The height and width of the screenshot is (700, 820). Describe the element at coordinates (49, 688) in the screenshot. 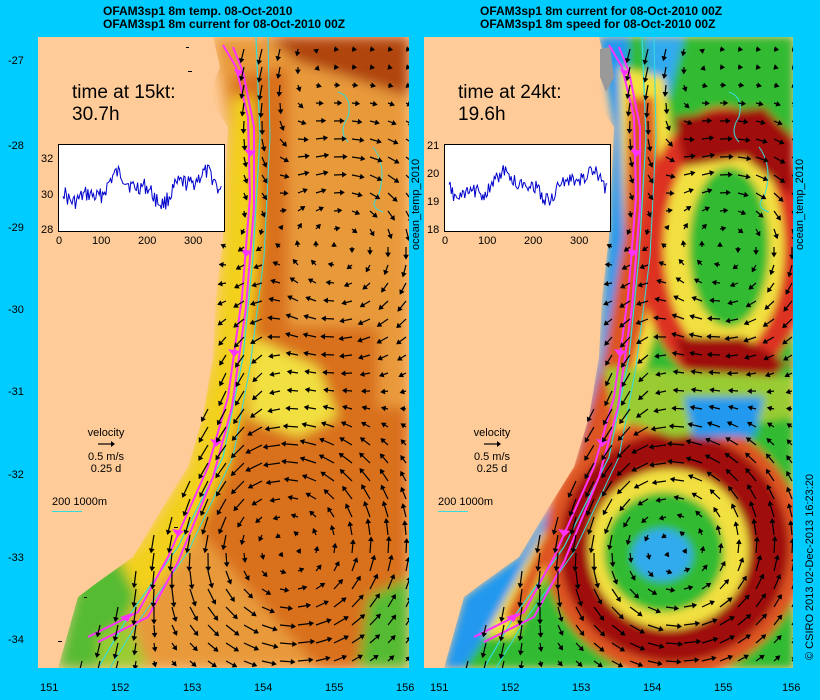

I see `lon-tick: 151` at that location.